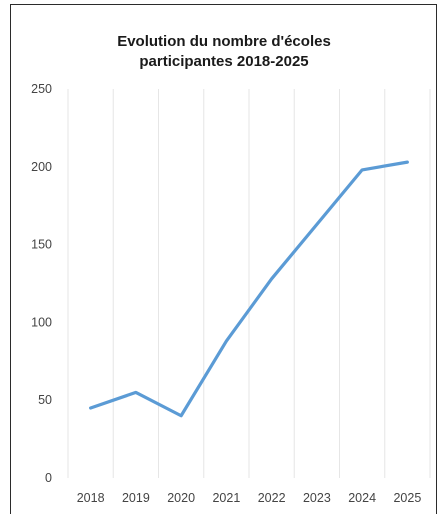  I want to click on y-tick-label: 100, so click(41, 322).